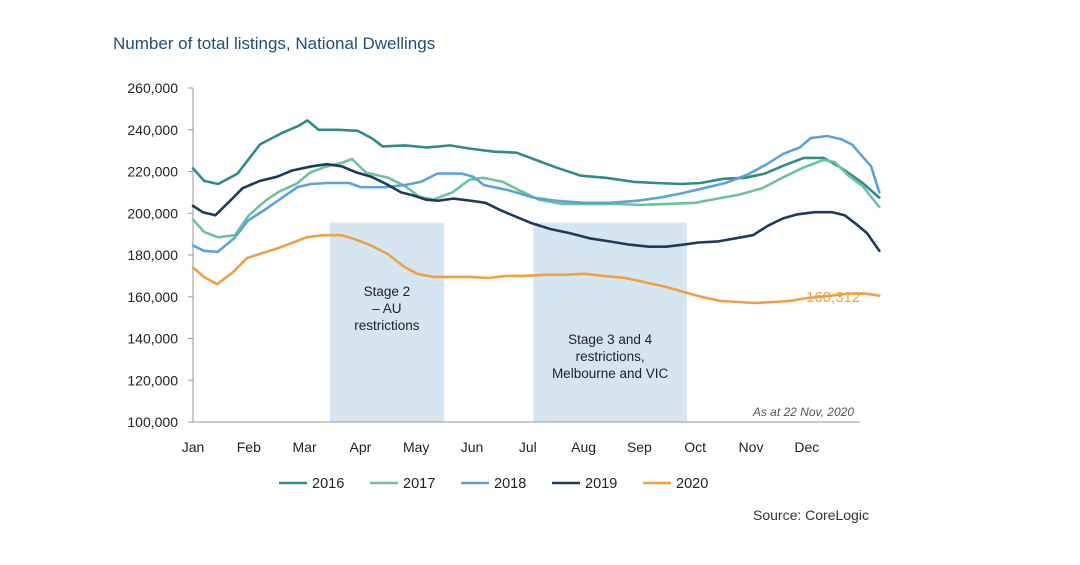 The height and width of the screenshot is (565, 1080). I want to click on legend-label-2017: 2017, so click(419, 484).